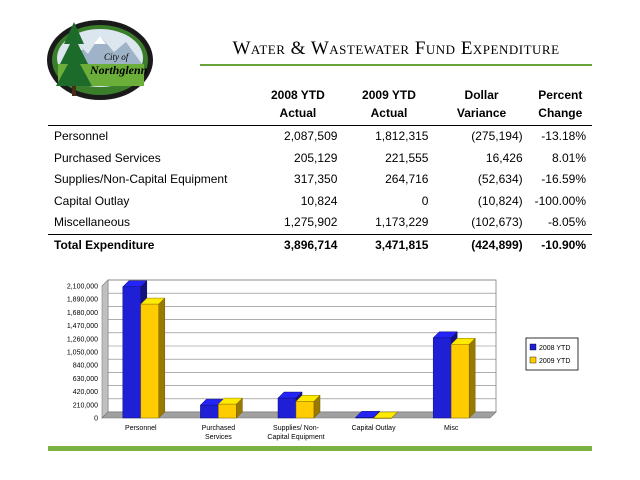 The image size is (640, 480). I want to click on y-tick-label: 210,000, so click(85, 405).